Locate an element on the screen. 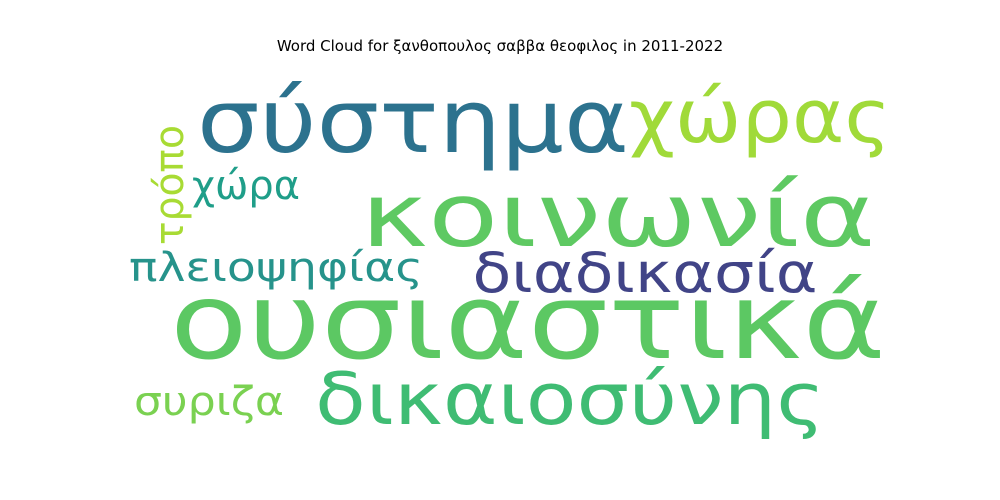 This screenshot has width=1000, height=500. word-9: χώρα is located at coordinates (246, 186).